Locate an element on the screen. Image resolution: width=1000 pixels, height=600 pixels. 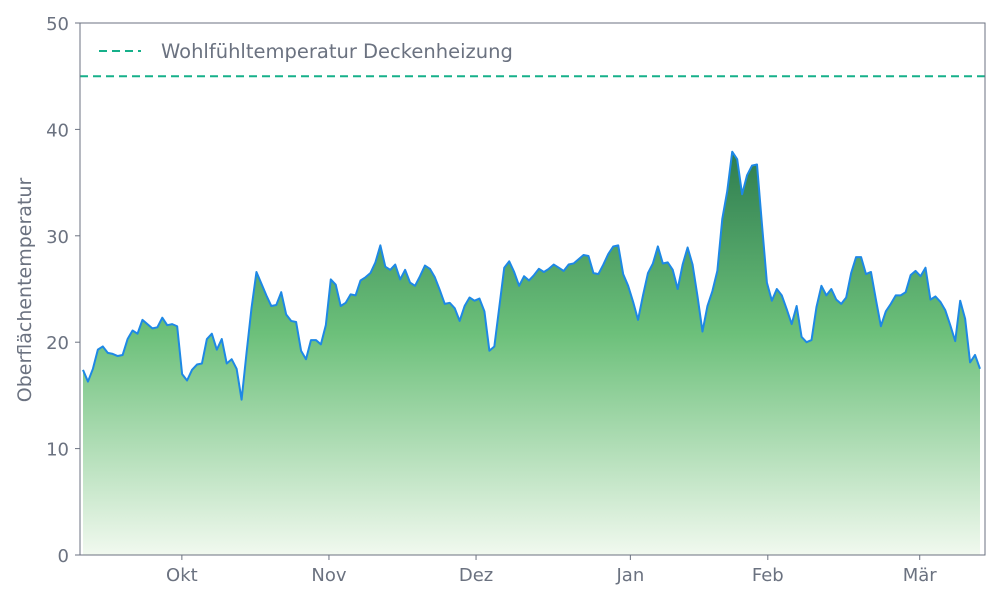
y-tick-label: 0 is located at coordinates (63, 556).